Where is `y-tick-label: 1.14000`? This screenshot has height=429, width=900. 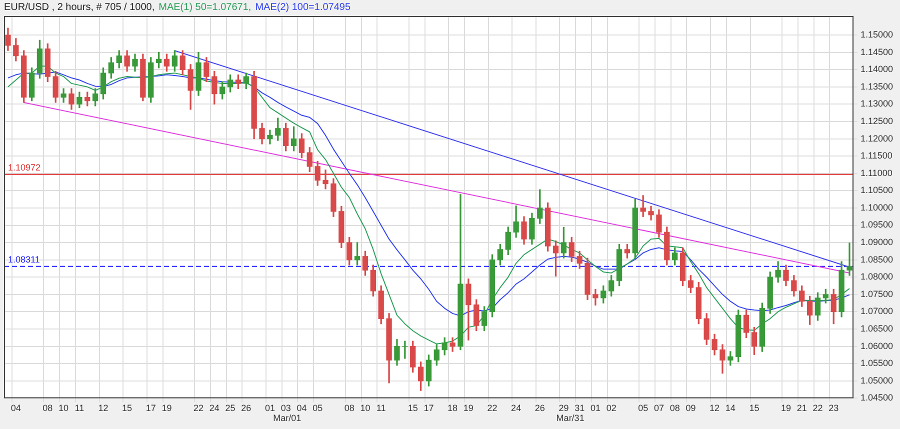
y-tick-label: 1.14000 is located at coordinates (877, 69).